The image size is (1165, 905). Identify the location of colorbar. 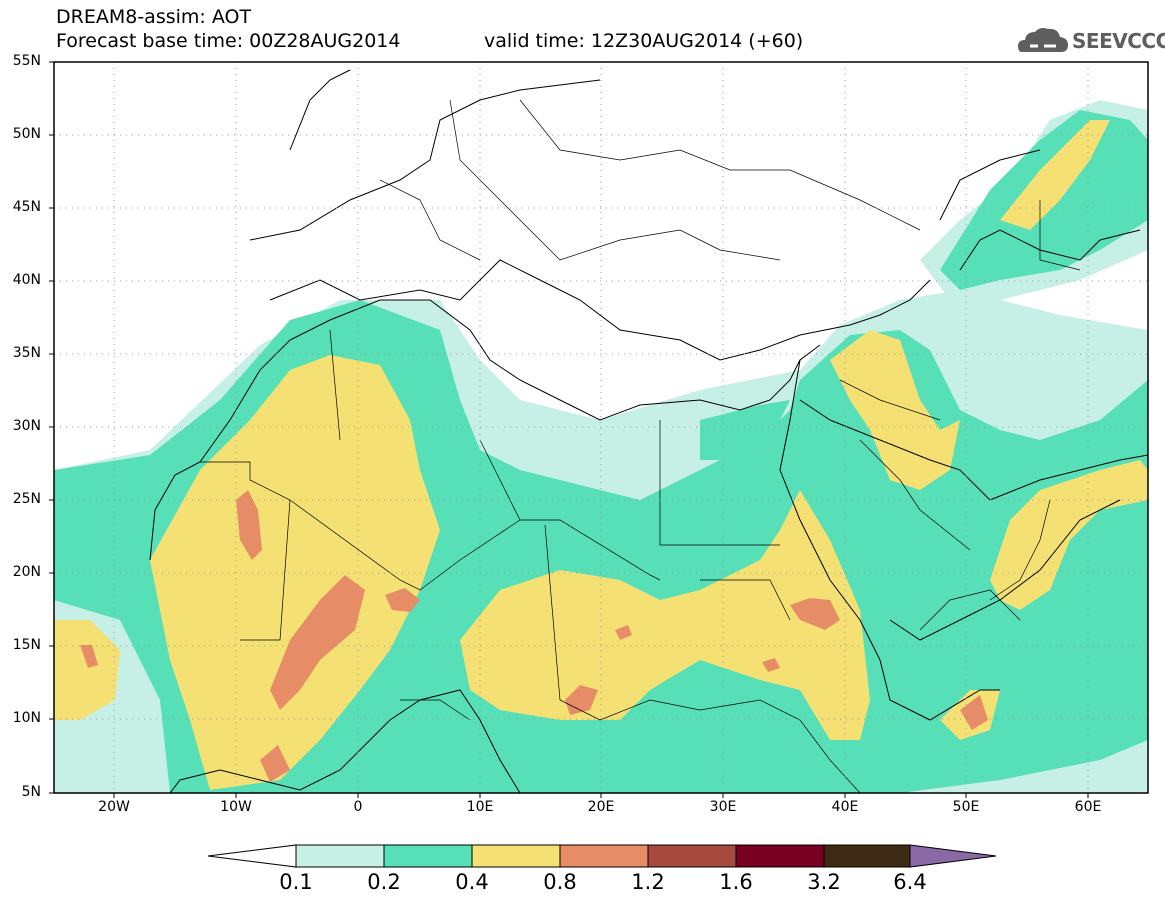
(602, 856).